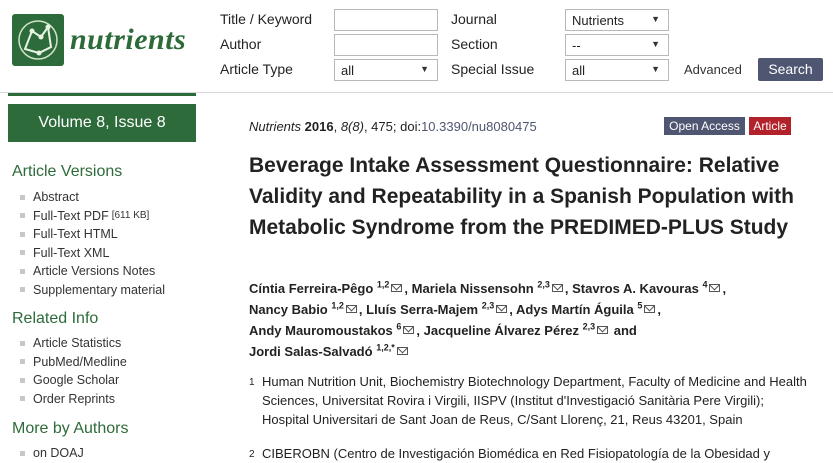 This screenshot has width=833, height=463. What do you see at coordinates (71, 252) in the screenshot?
I see `article-versions-item-label: Full-Text XML` at bounding box center [71, 252].